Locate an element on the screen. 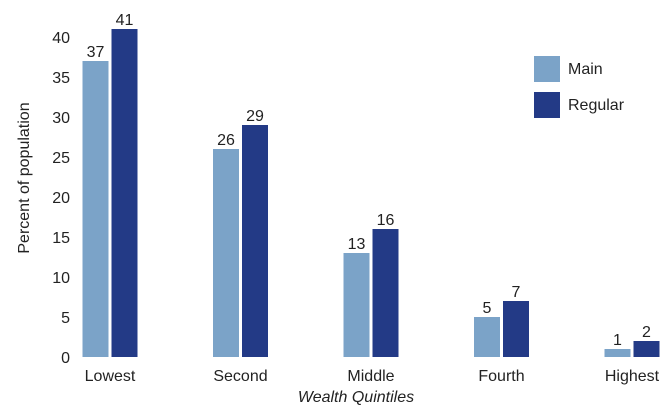 This screenshot has height=406, width=660. data-label: 29 is located at coordinates (255, 116).